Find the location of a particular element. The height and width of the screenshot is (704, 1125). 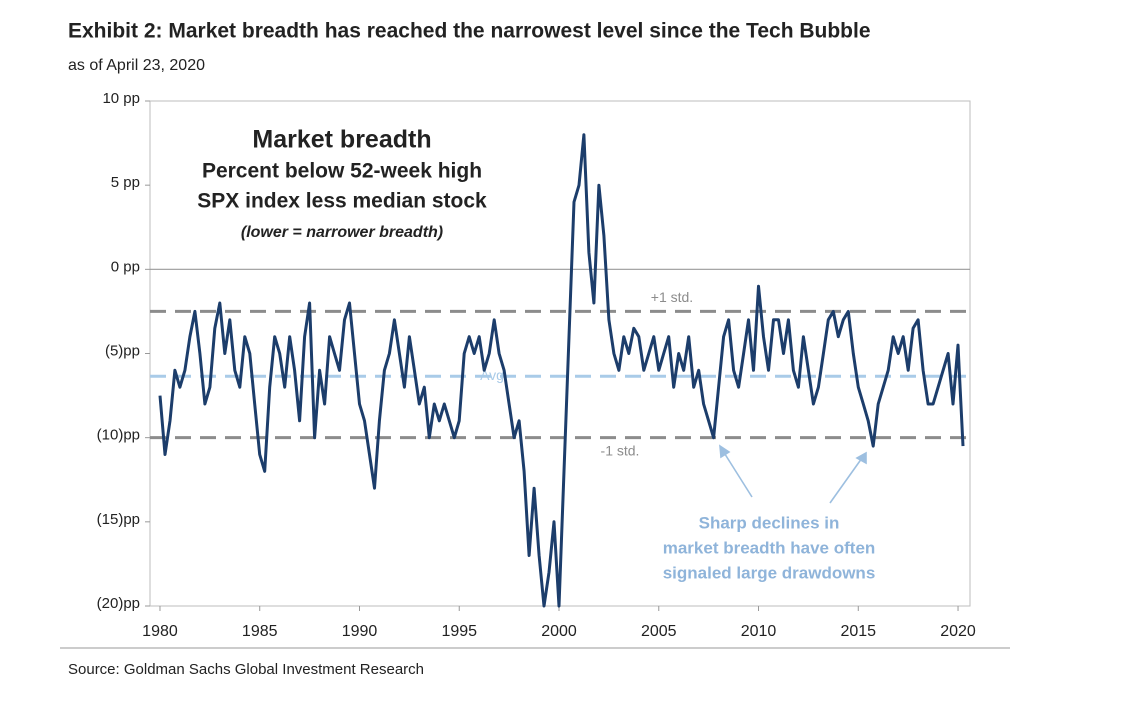

x-tick-label: 2010 is located at coordinates (759, 631).